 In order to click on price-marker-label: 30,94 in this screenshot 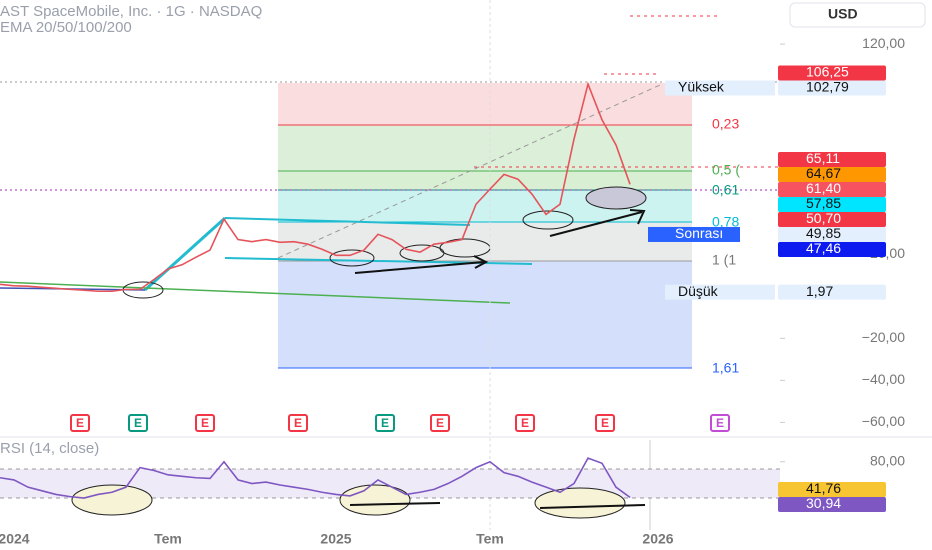, I will do `click(823, 503)`.